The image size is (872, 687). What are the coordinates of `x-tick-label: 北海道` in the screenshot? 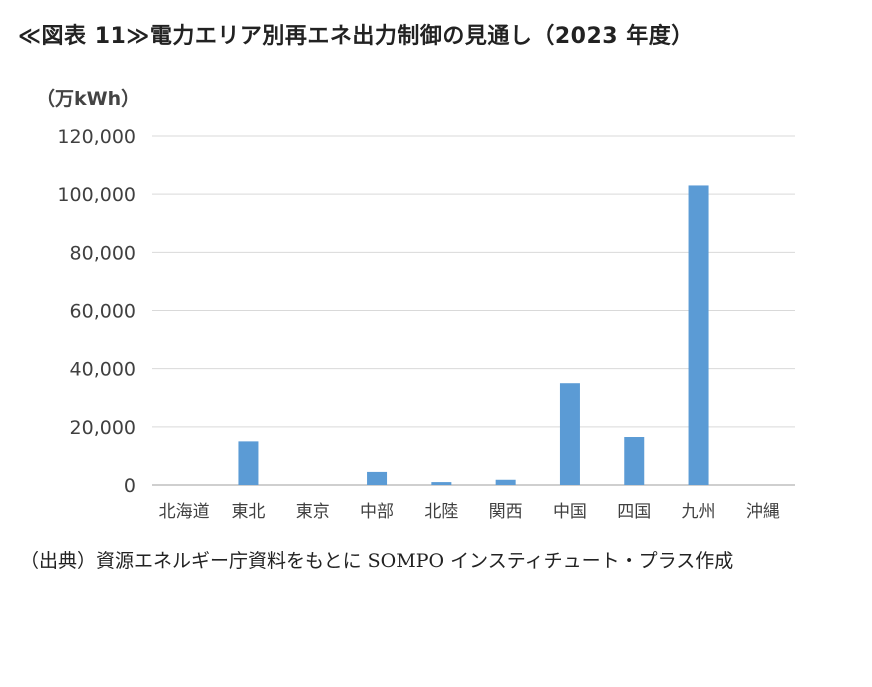 It's located at (184, 512).